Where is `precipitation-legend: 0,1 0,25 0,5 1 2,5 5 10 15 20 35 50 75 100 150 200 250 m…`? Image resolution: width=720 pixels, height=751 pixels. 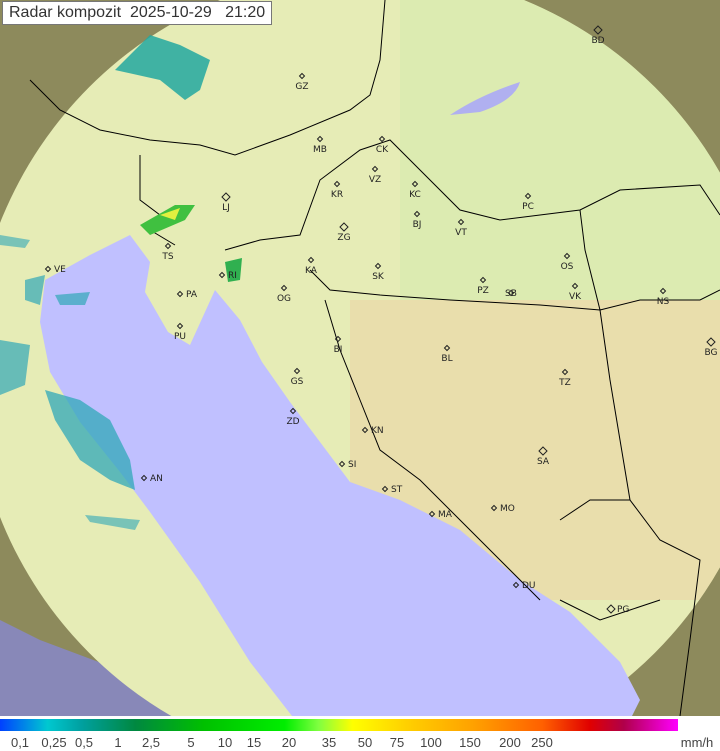 precipitation-legend: 0,1 0,25 0,5 1 2,5 5 10 15 20 35 50 75 100 150 200 250 m… is located at coordinates (360, 733).